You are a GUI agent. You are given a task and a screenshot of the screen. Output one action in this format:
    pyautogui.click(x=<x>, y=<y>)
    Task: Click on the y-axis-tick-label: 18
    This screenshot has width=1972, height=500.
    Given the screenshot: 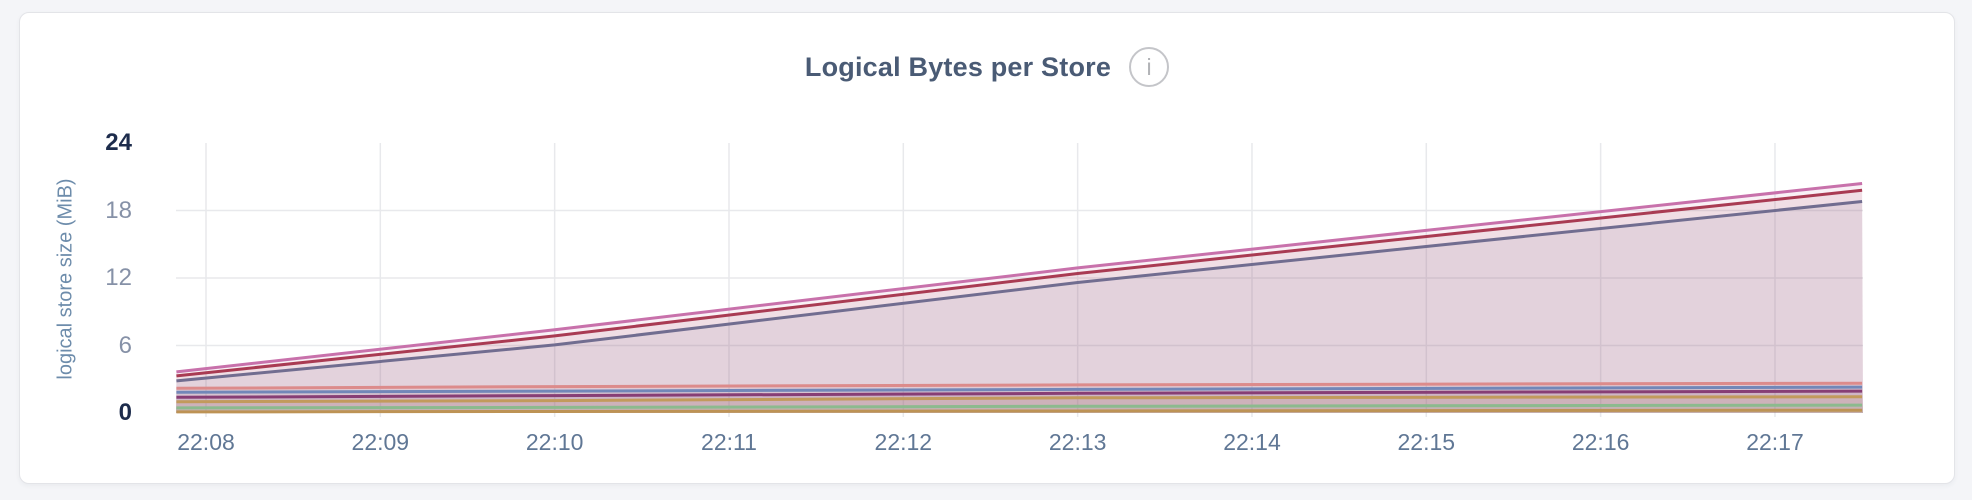 What is the action you would take?
    pyautogui.click(x=118, y=210)
    